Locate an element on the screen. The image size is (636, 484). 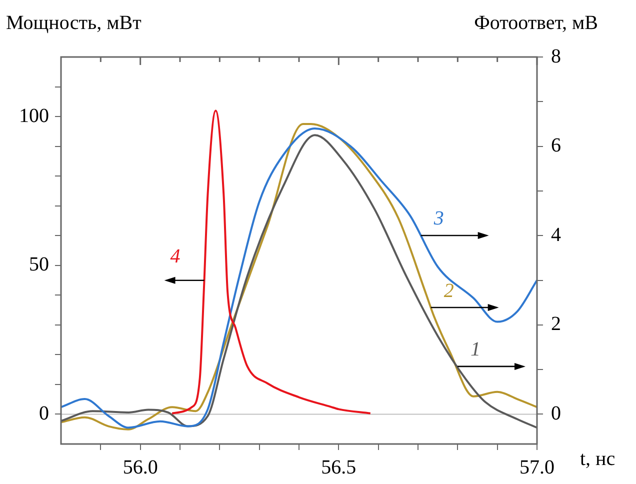
x-tick-label: 57.0 is located at coordinates (537, 467).